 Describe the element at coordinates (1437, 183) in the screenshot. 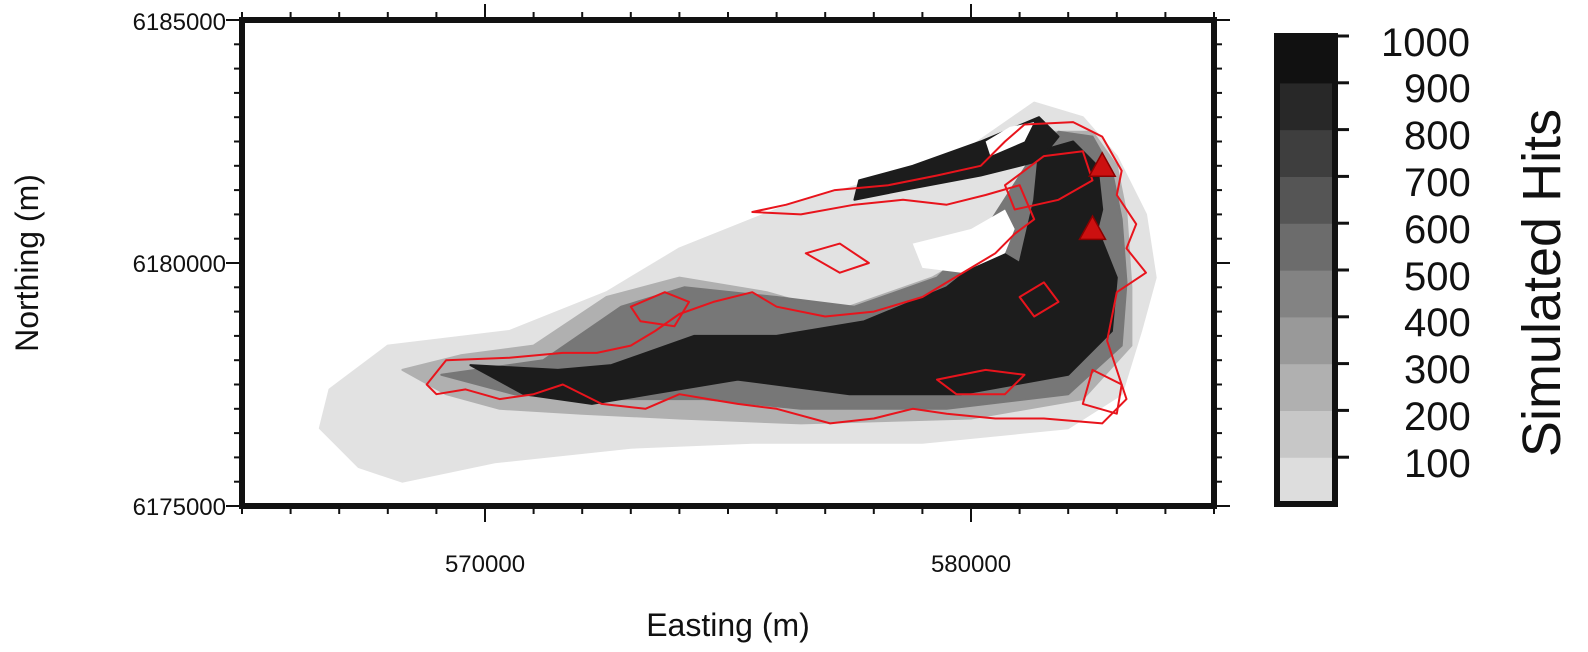

I see `colorbar-label-700: 700` at that location.